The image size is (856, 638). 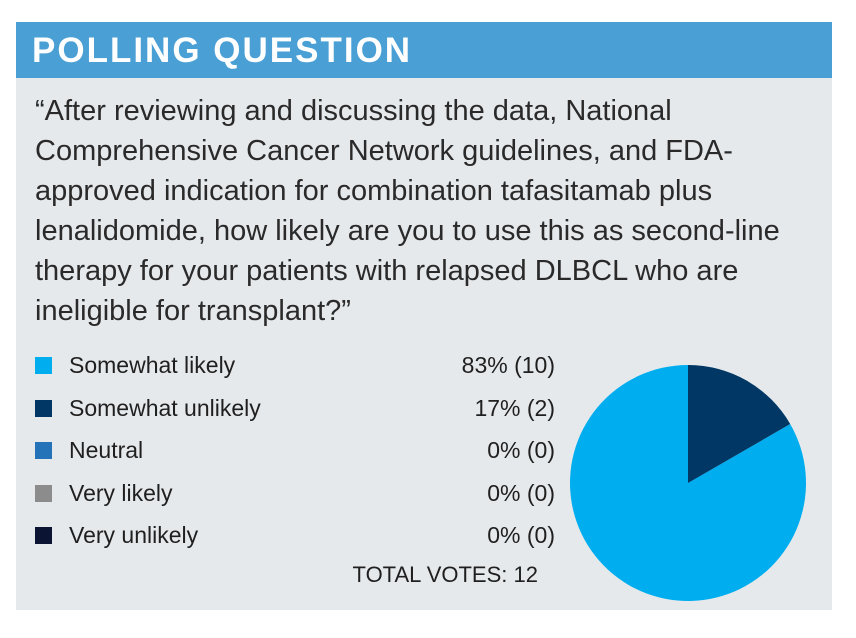 What do you see at coordinates (514, 407) in the screenshot?
I see `legend-value: 17% (2)` at bounding box center [514, 407].